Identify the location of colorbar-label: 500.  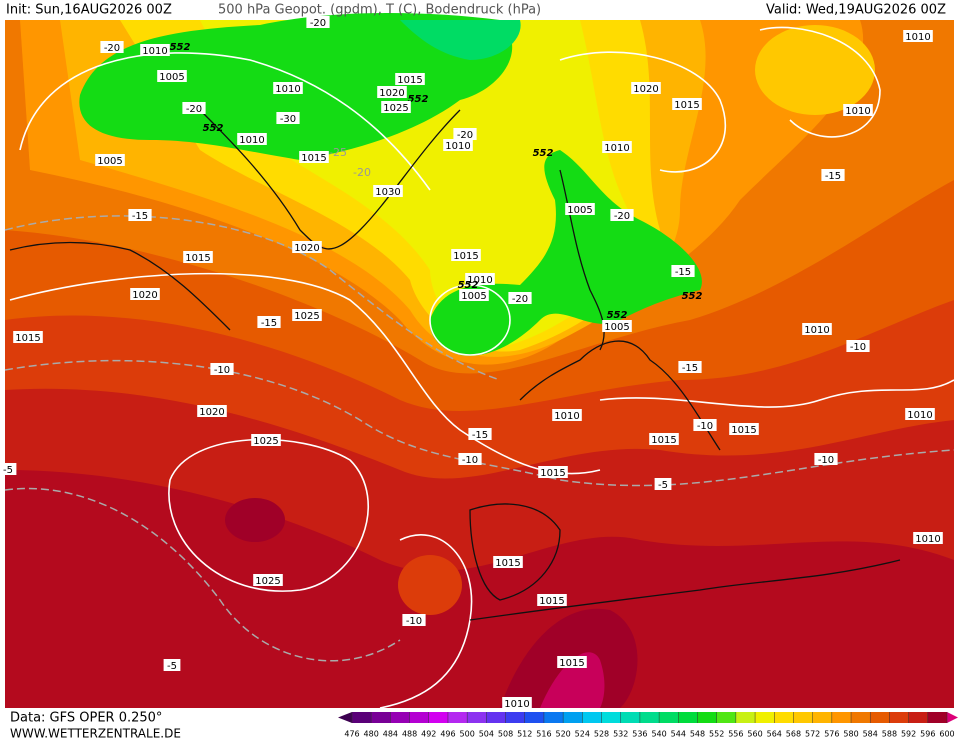
(467, 734).